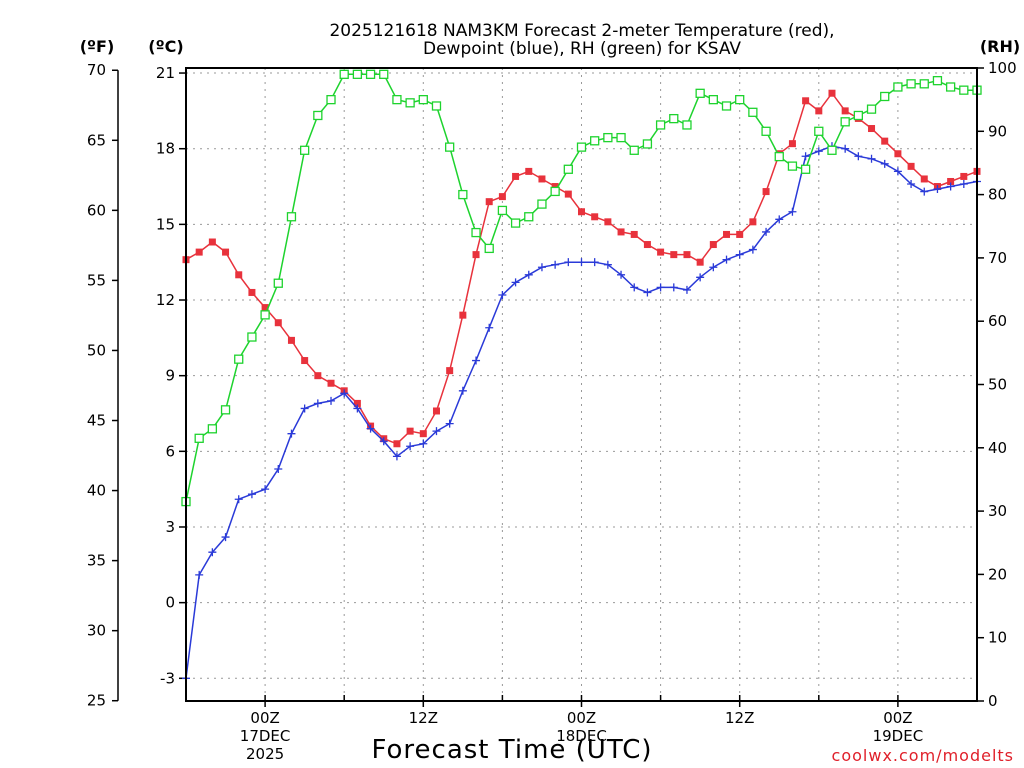 Image resolution: width=1024 pixels, height=768 pixels. I want to click on fahrenheit-axis-unit: (ºF), so click(97, 46).